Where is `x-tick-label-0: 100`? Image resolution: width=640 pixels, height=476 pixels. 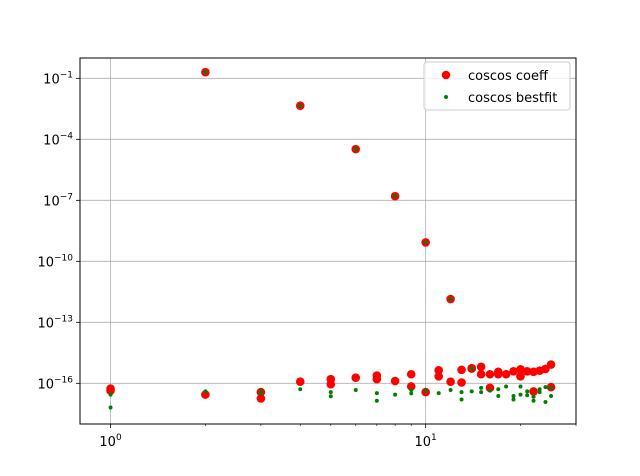 x-tick-label-0: 100 is located at coordinates (110, 441).